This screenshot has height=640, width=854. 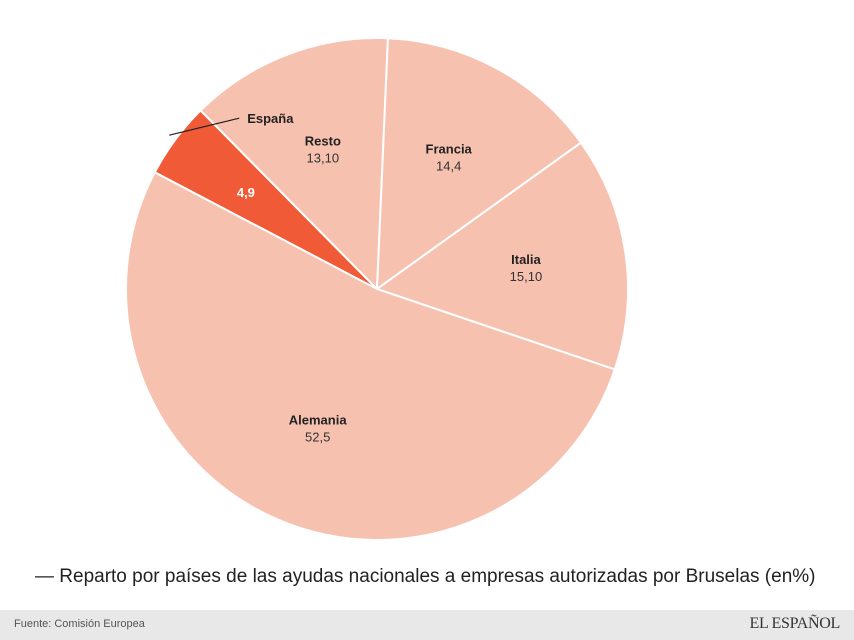 I want to click on slice-label-alemania: Alemania, so click(x=318, y=419).